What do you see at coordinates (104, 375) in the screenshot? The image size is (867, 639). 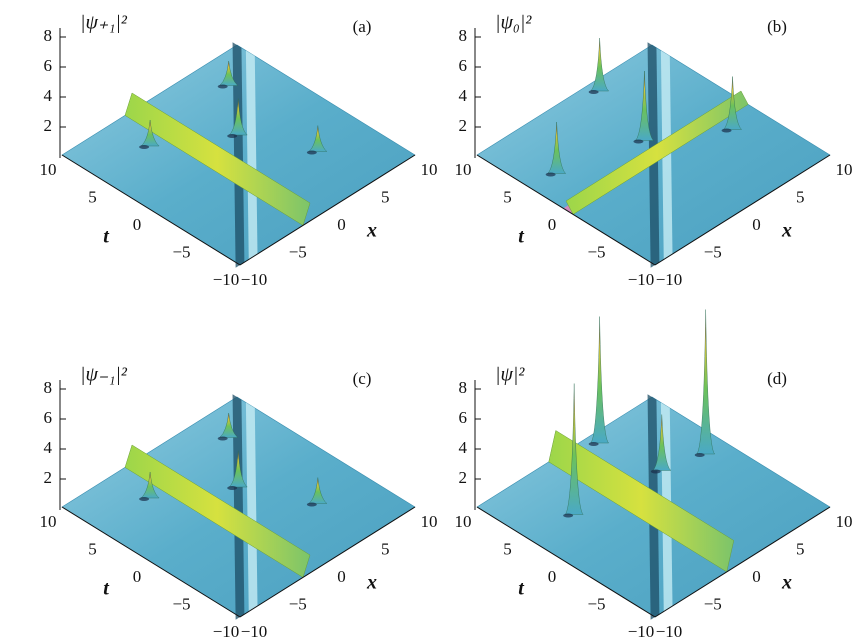 I see `z-axis-label: |ψ₋₁|²` at bounding box center [104, 375].